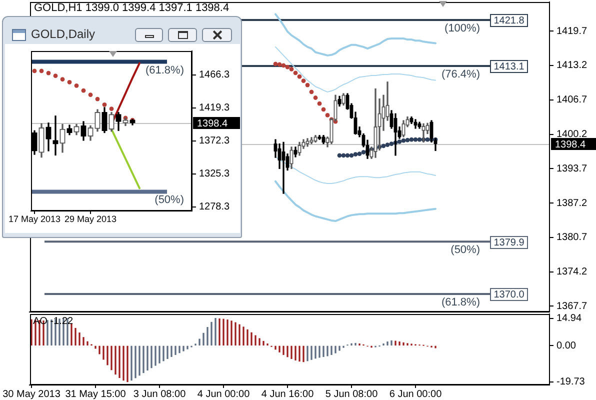 The image size is (596, 400). What do you see at coordinates (462, 28) in the screenshot?
I see `annotation: (100%)` at bounding box center [462, 28].